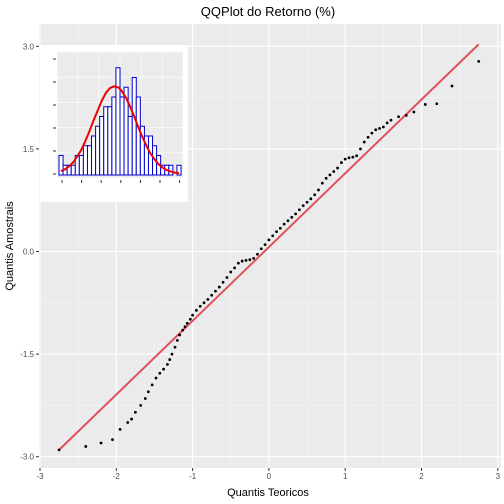 This screenshot has height=504, width=504. I want to click on x-tick-label: 3, so click(498, 476).